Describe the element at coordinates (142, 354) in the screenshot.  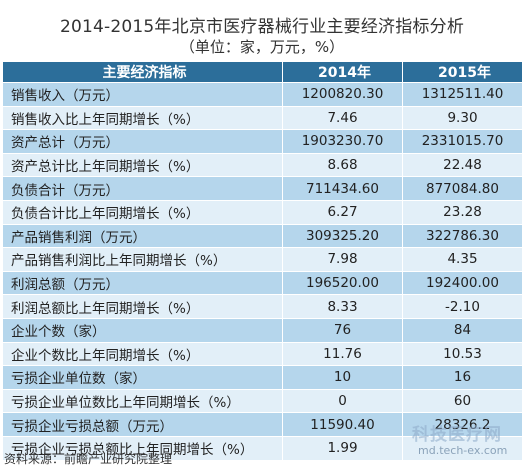
I see `row-label: 企业个数比上年同期增长（%）` at that location.